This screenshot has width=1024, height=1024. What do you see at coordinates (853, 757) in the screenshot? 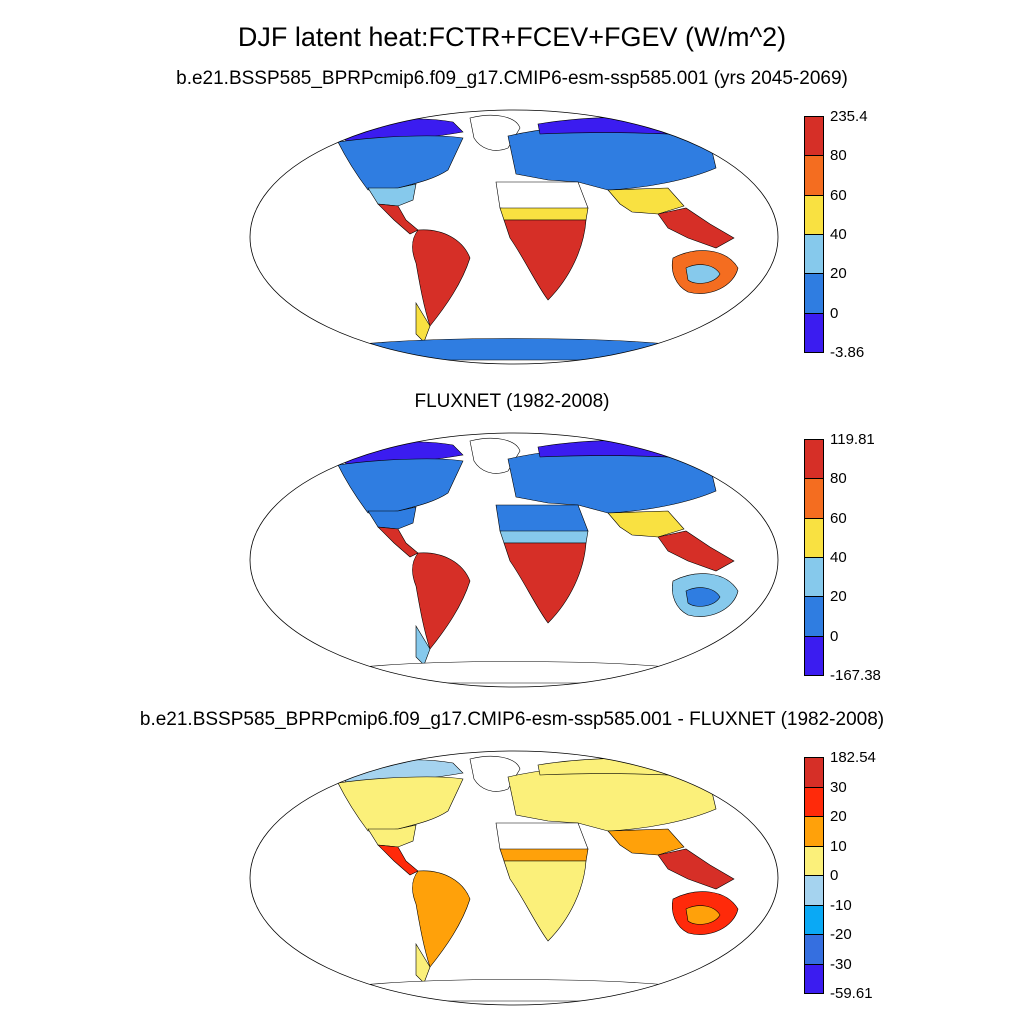
I see `colorbar-label: 182.54` at bounding box center [853, 757].